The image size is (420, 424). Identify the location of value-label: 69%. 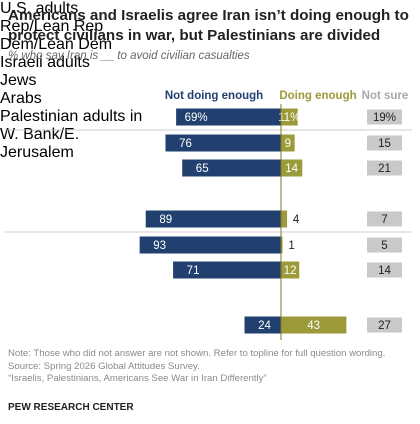
(196, 118).